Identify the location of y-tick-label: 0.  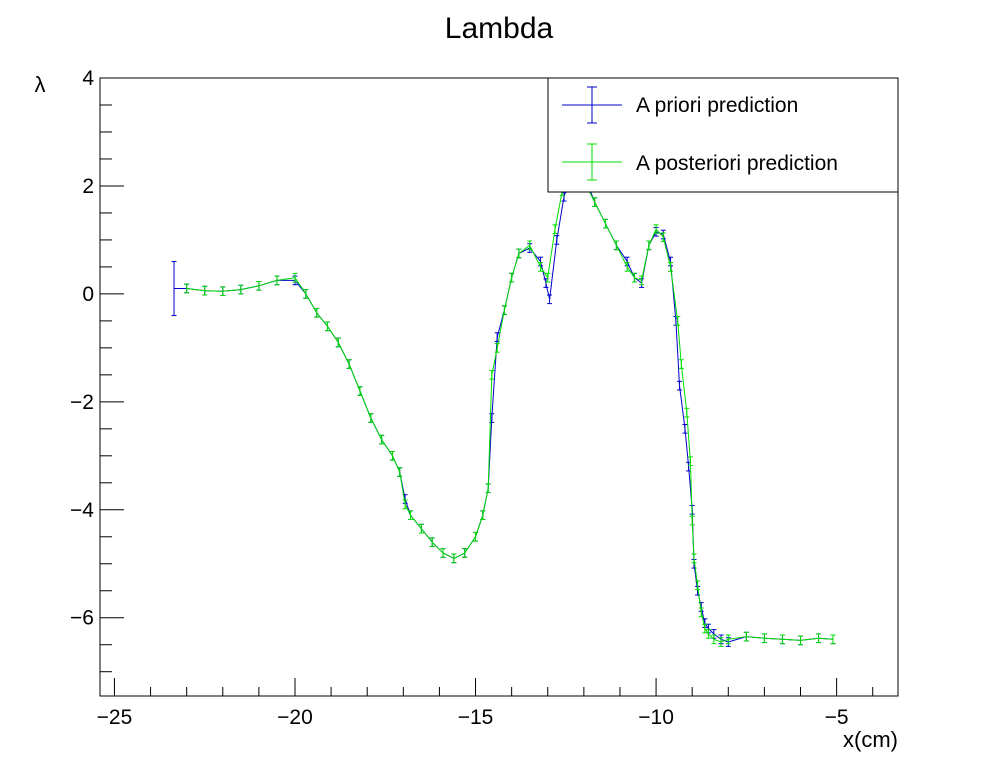
(88, 294).